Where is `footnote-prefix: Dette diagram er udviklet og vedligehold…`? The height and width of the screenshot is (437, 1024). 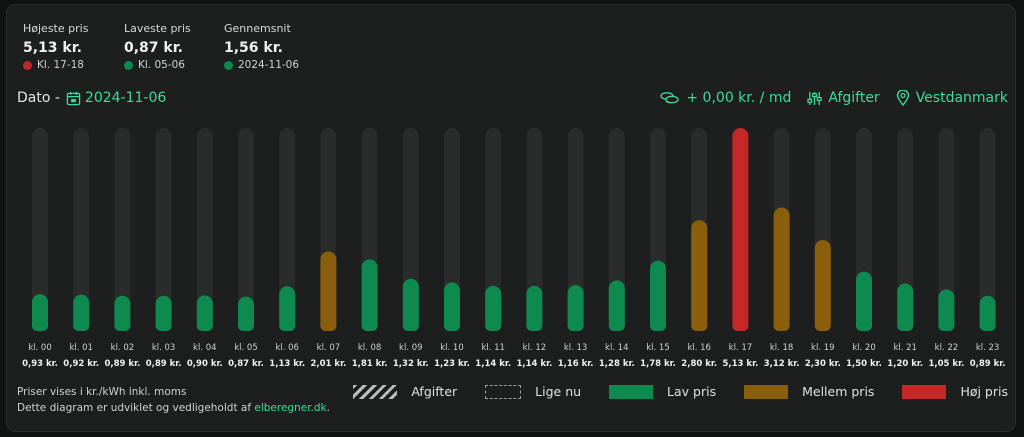 footnote-prefix: Dette diagram er udviklet og vedligehold… is located at coordinates (136, 408).